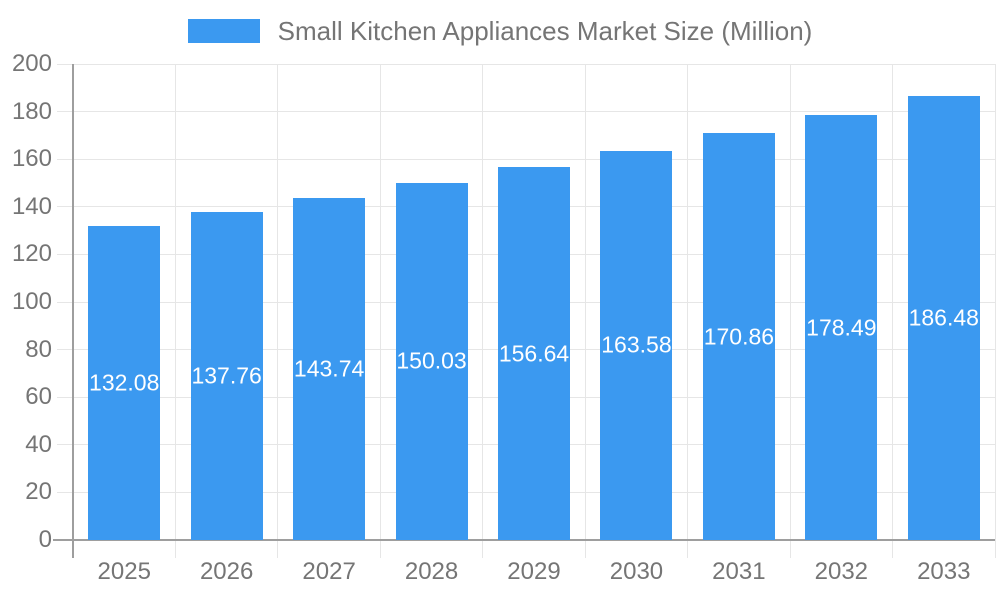 The height and width of the screenshot is (600, 1000). I want to click on bar-2025, so click(124, 382).